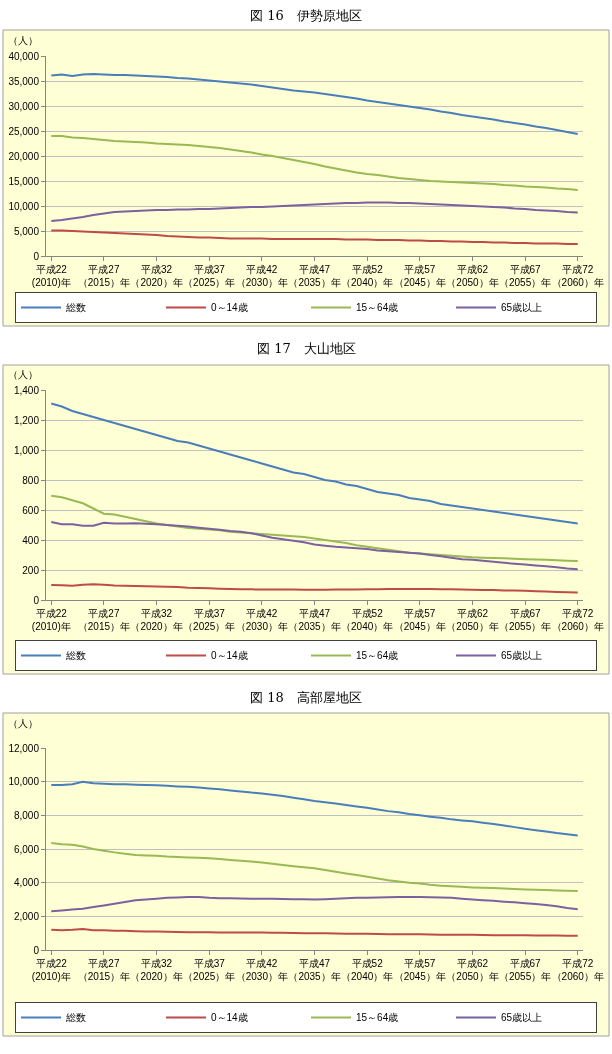  What do you see at coordinates (26, 916) in the screenshot?
I see `y-tick-label: 2,000` at bounding box center [26, 916].